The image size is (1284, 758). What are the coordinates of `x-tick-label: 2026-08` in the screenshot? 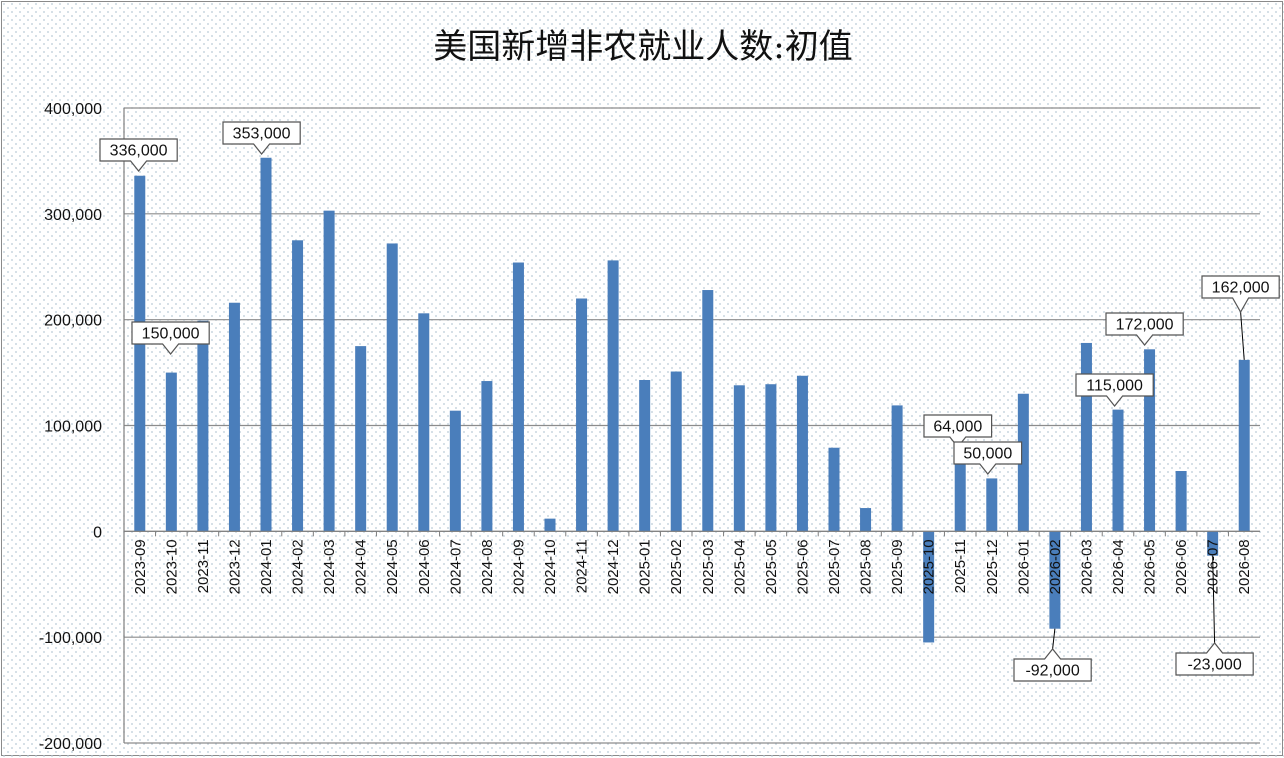 It's located at (1244, 566).